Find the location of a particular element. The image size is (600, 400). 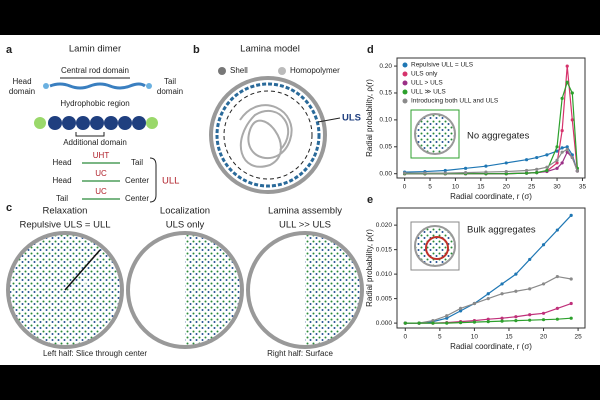

x-tick-label: 0 is located at coordinates (405, 337).